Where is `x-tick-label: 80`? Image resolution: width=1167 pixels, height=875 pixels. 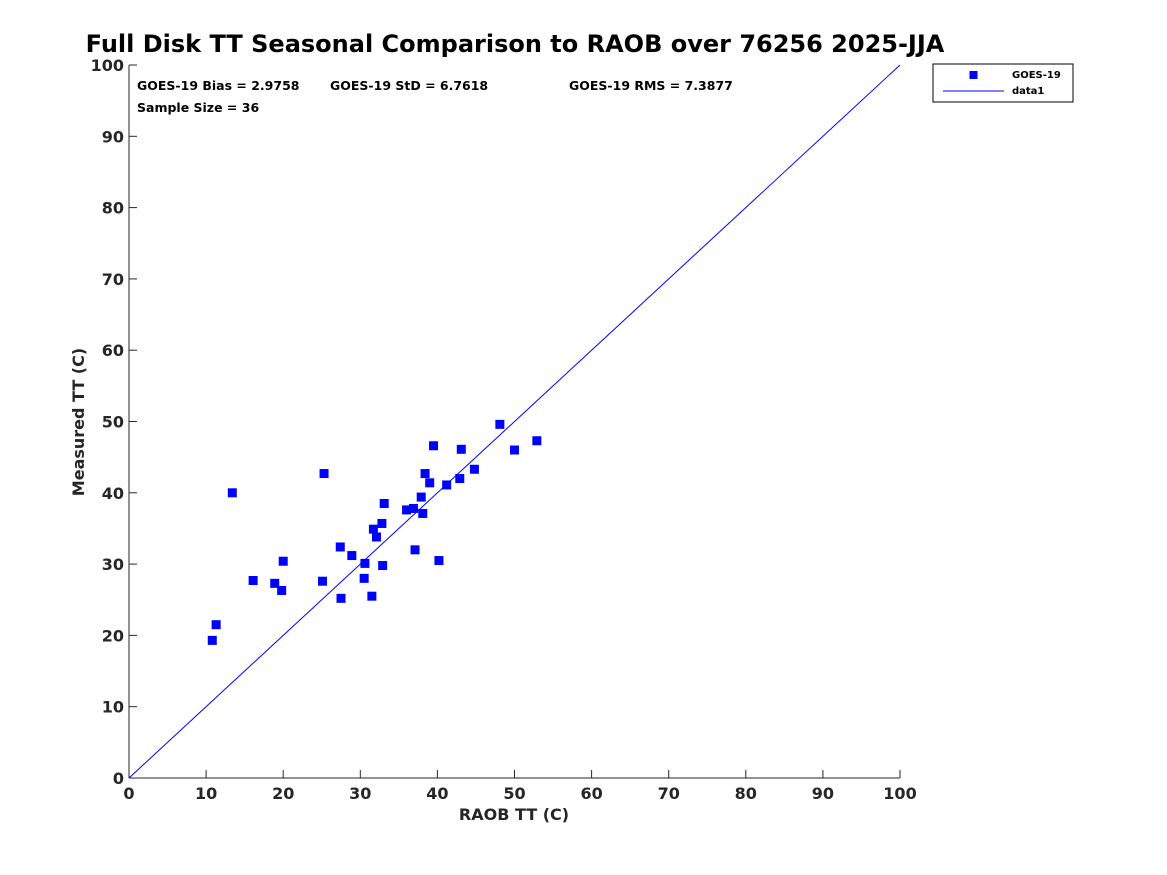 x-tick-label: 80 is located at coordinates (746, 793).